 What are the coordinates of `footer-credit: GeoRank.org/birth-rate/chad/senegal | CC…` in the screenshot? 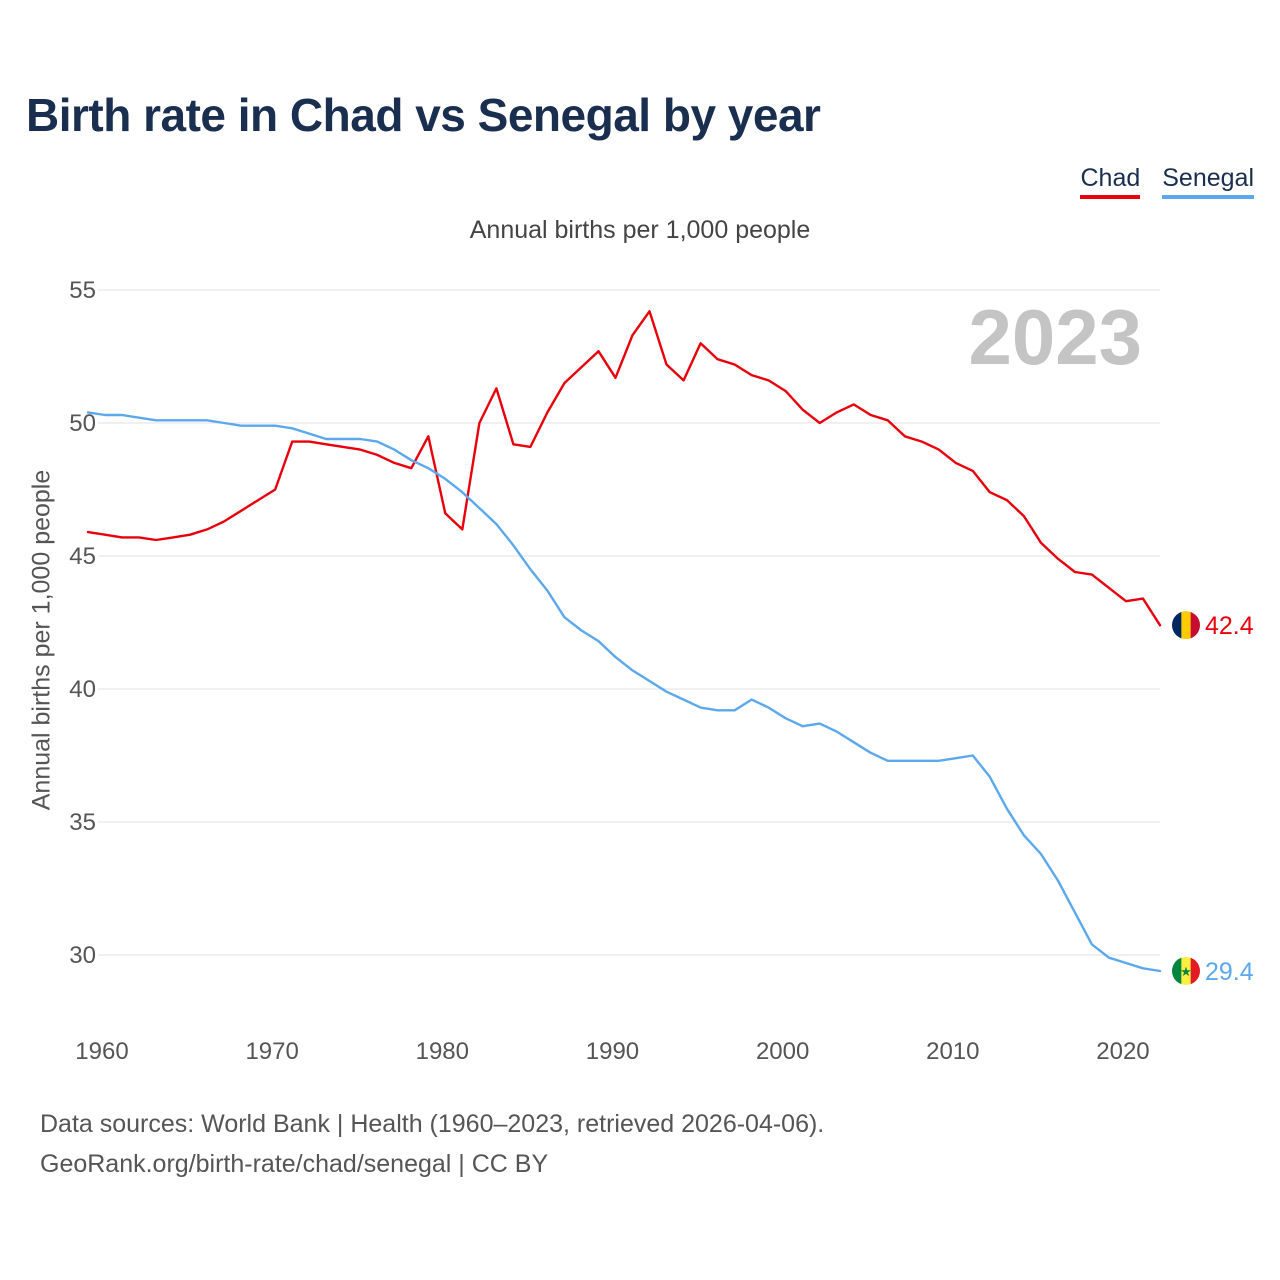 It's located at (294, 1164).